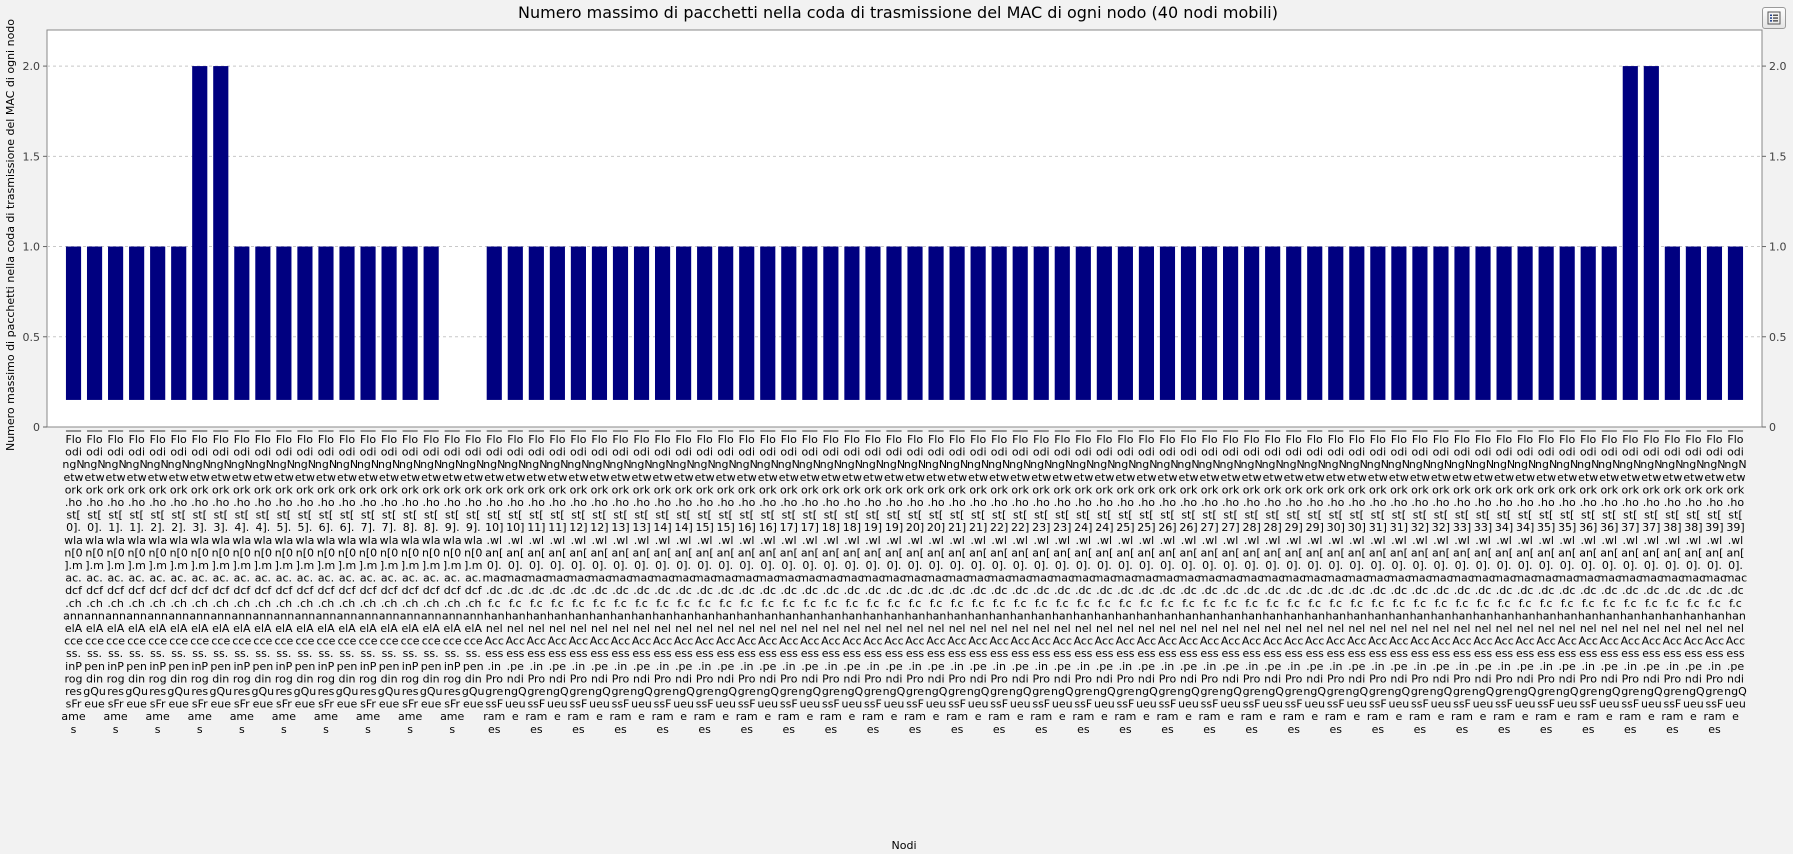 This screenshot has width=1793, height=854. What do you see at coordinates (1778, 337) in the screenshot?
I see `y-tick-label-right: 0.5` at bounding box center [1778, 337].